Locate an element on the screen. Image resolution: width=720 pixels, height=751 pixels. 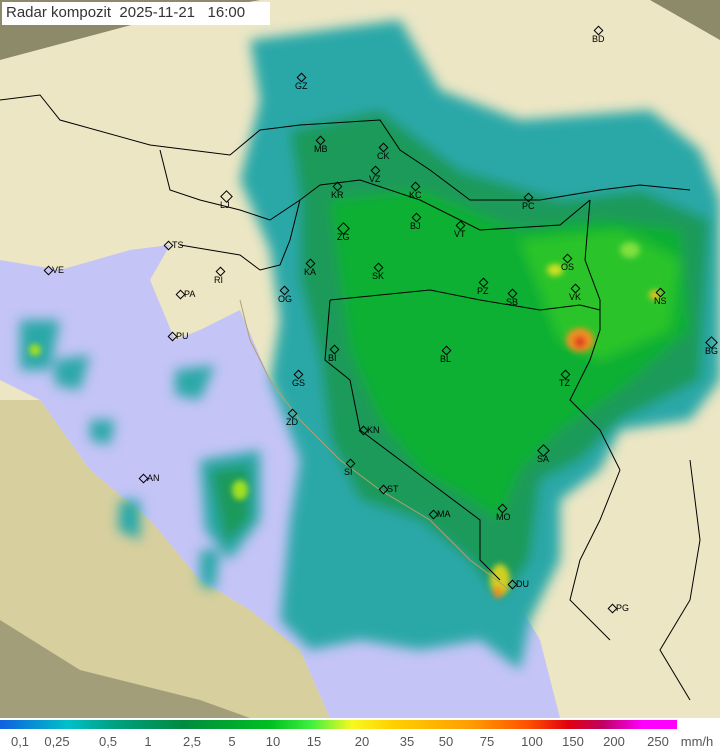
title-label: Radar kompozit is located at coordinates (59, 12).